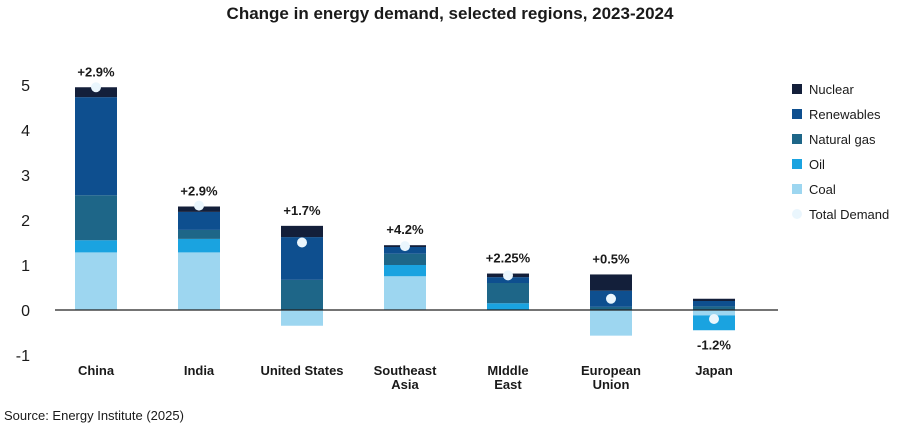  I want to click on category-label: European, so click(611, 370).